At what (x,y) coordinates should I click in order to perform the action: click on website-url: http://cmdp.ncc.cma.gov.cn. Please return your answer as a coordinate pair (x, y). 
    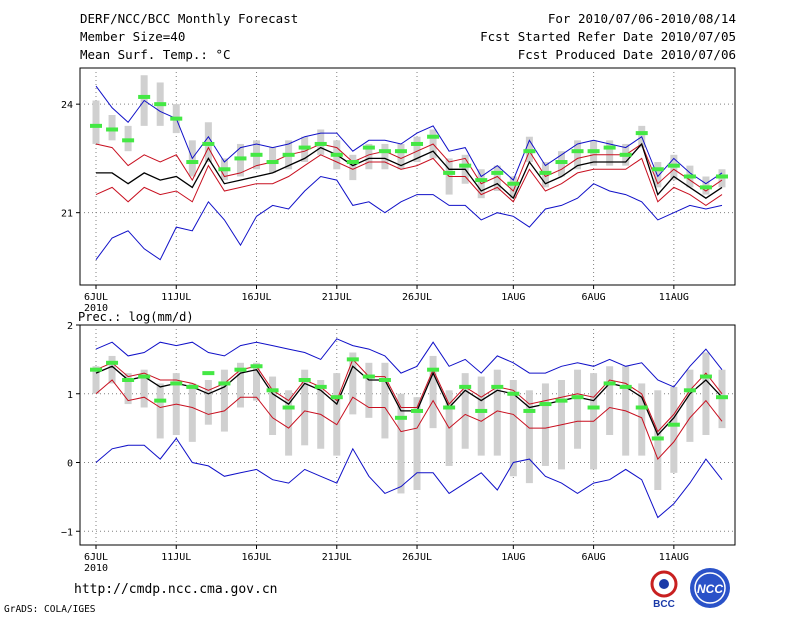
    Looking at the image, I should click on (176, 589).